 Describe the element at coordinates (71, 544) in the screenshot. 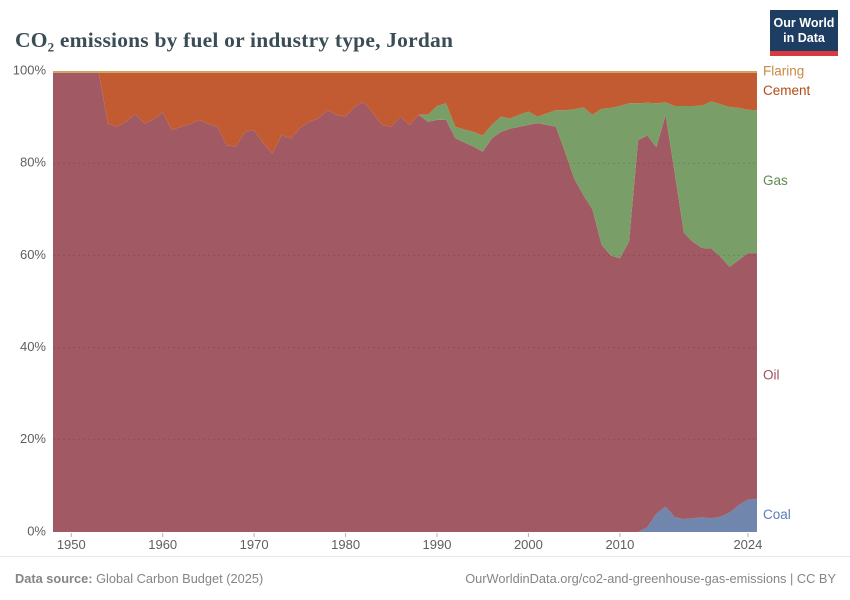

I see `x-axis-label-1950: 1950` at that location.